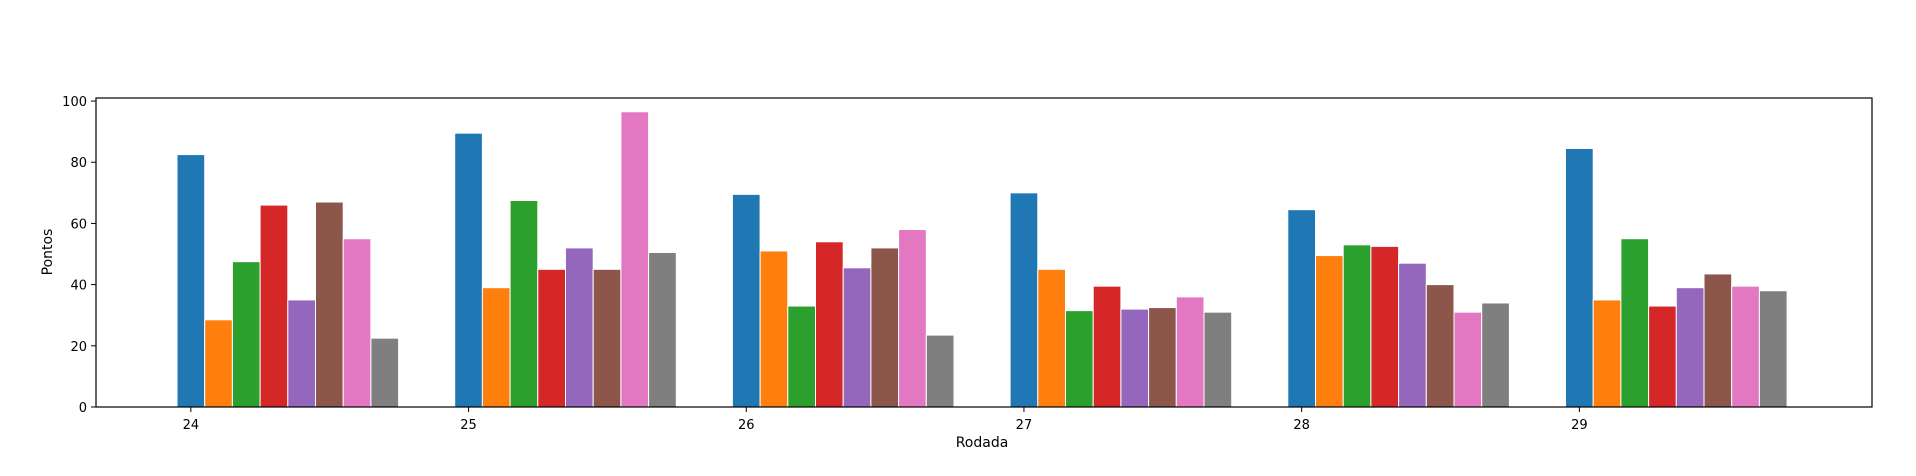 The width and height of the screenshot is (1916, 476). Describe the element at coordinates (48, 252) in the screenshot. I see `y-axis-title: Pontos` at that location.